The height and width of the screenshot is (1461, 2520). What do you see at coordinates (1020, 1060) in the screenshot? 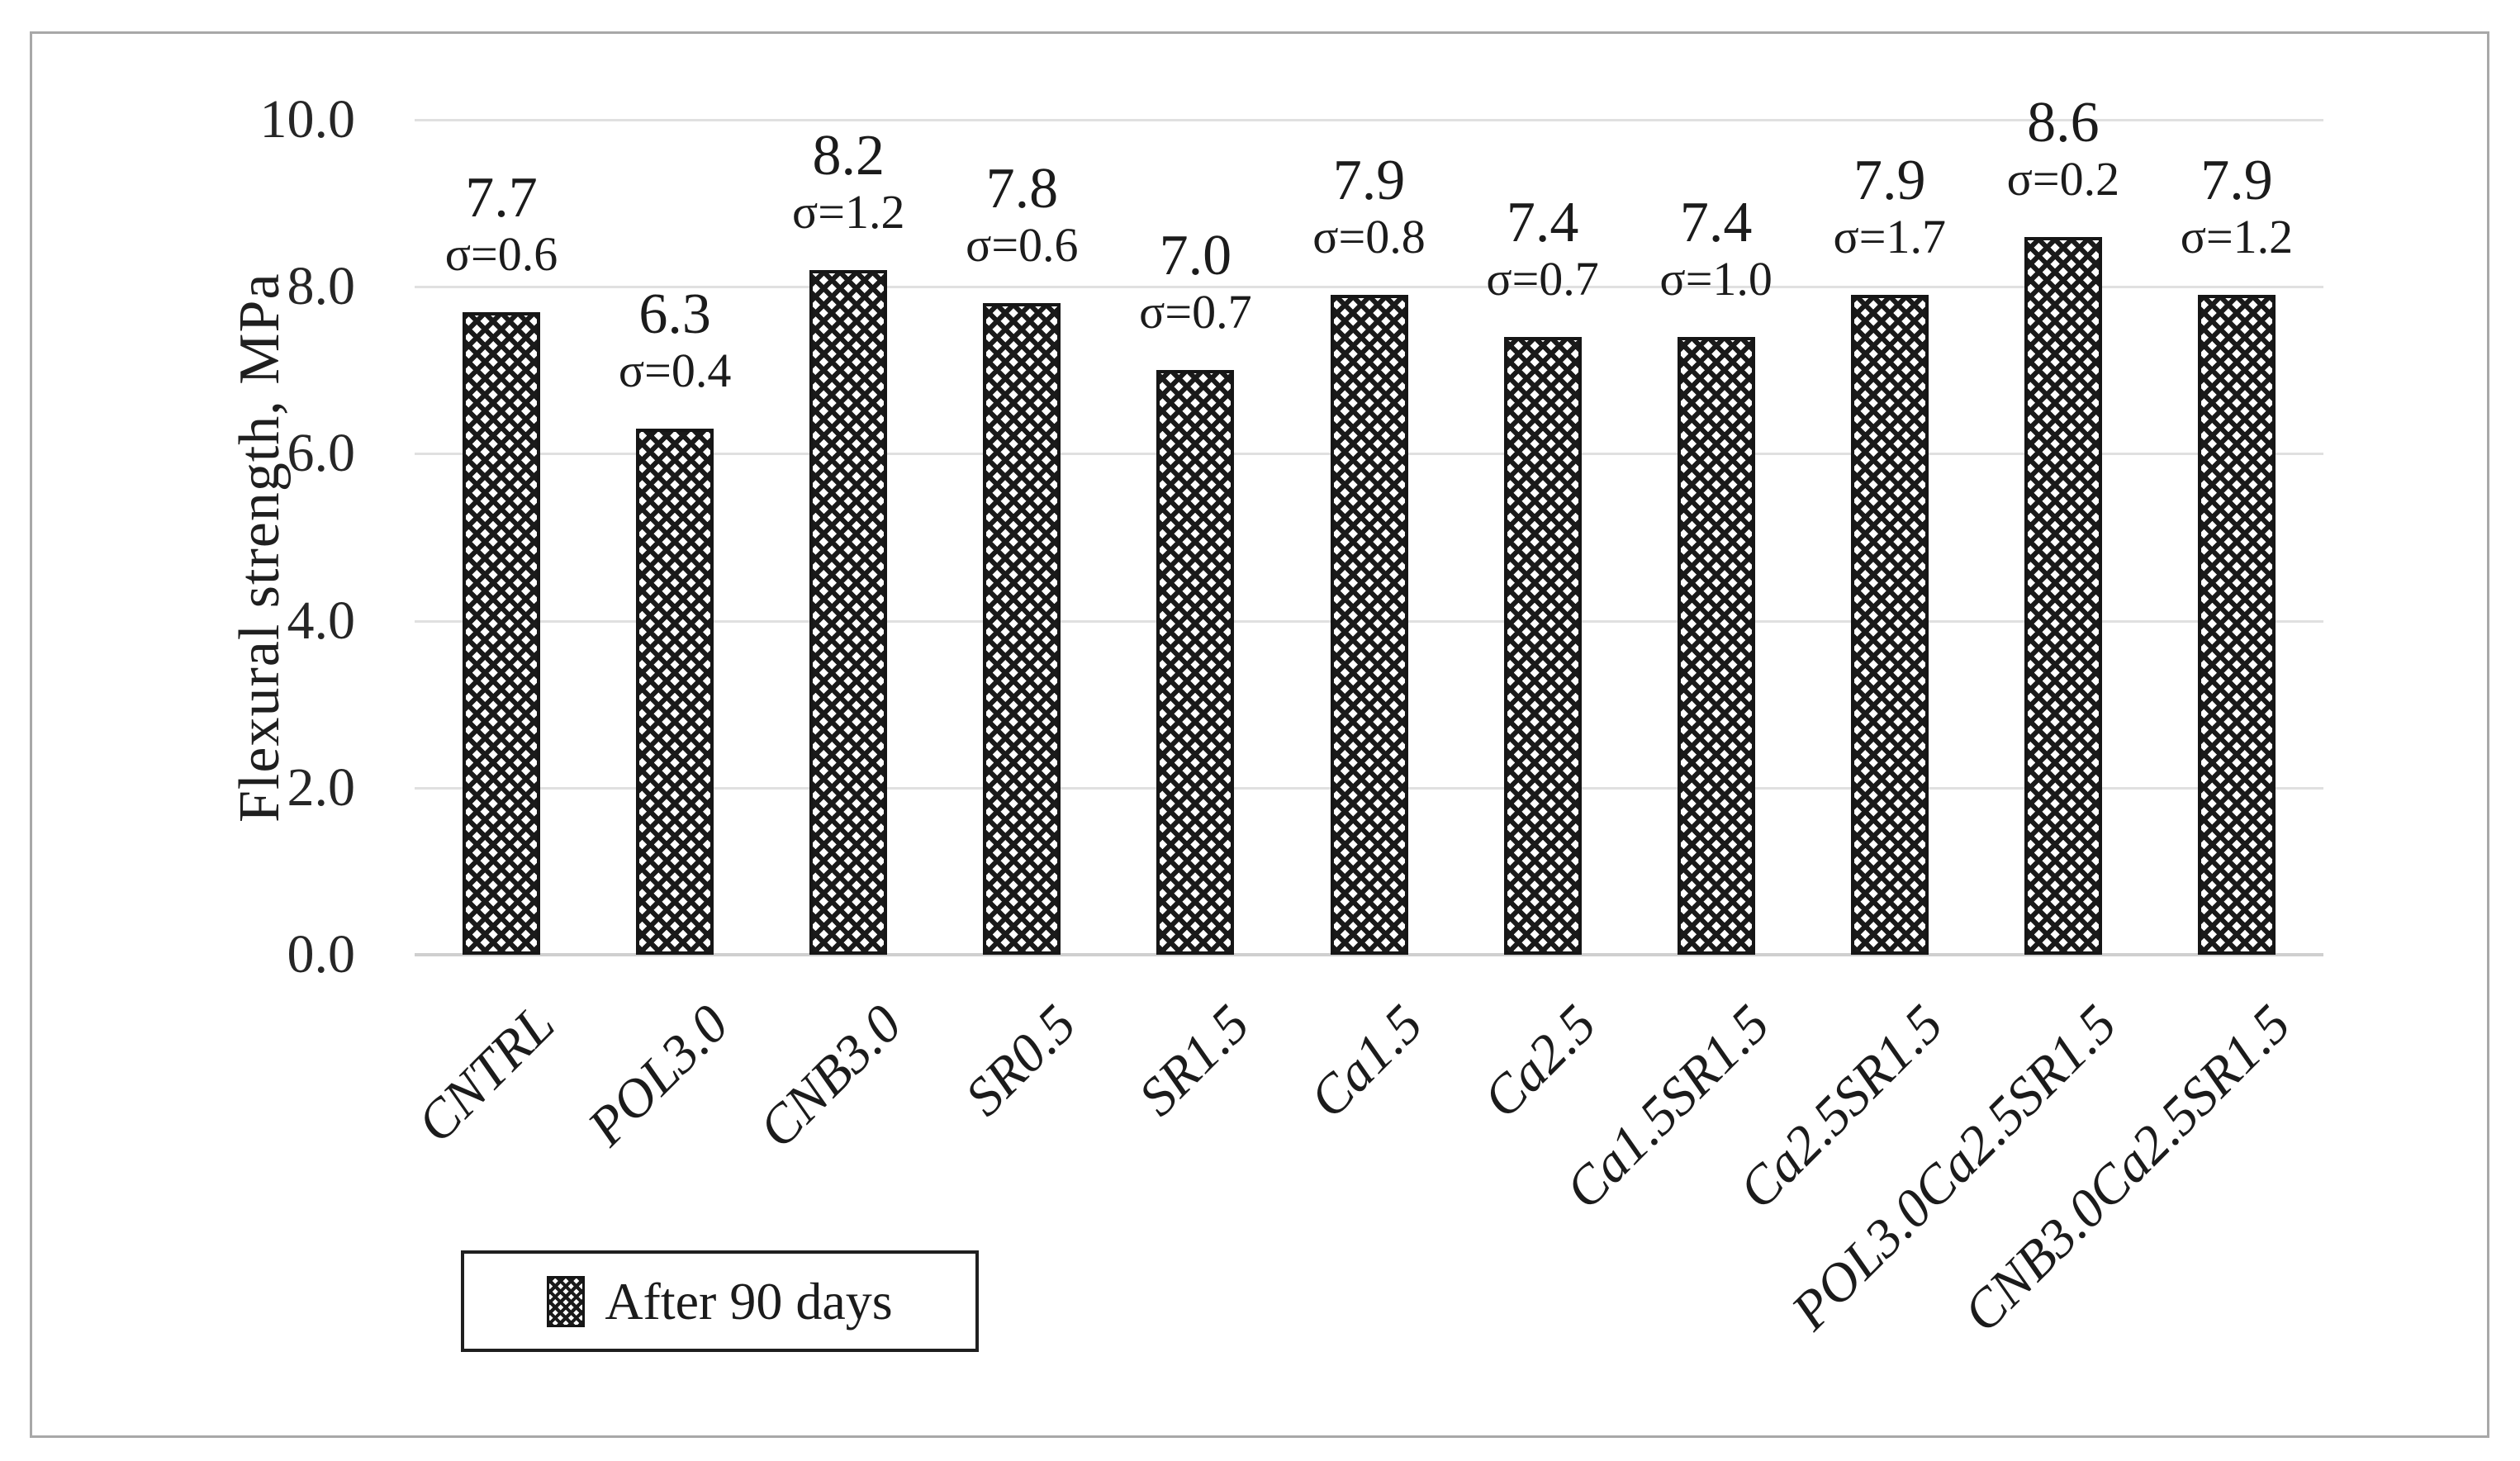
I see `x-axis-label-SR0.5: SR0.5` at bounding box center [1020, 1060].